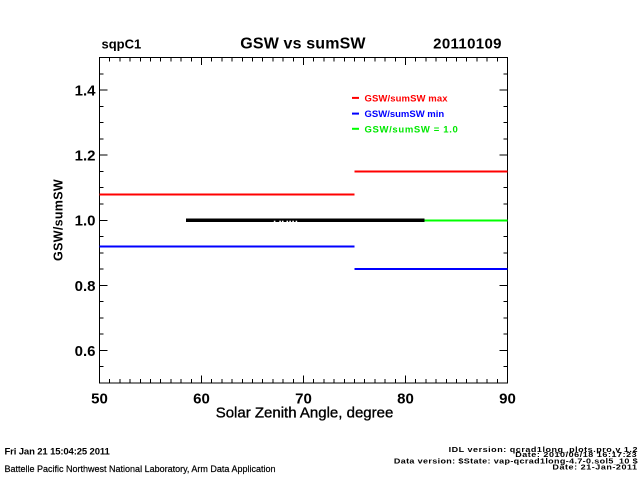 This screenshot has width=640, height=485. I want to click on svg-text: GSW/sumSW = 1.0, so click(412, 129).